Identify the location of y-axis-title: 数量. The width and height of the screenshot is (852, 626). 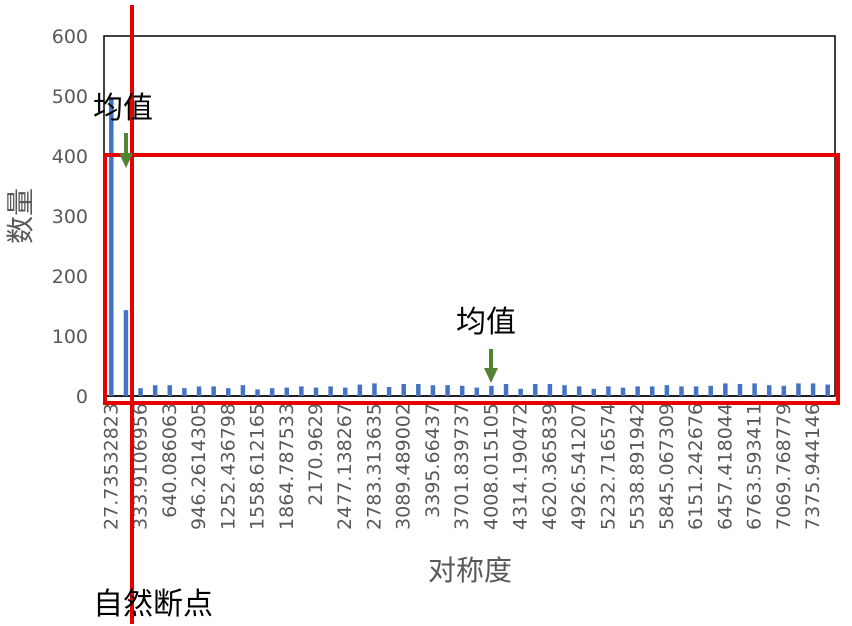
(20, 216).